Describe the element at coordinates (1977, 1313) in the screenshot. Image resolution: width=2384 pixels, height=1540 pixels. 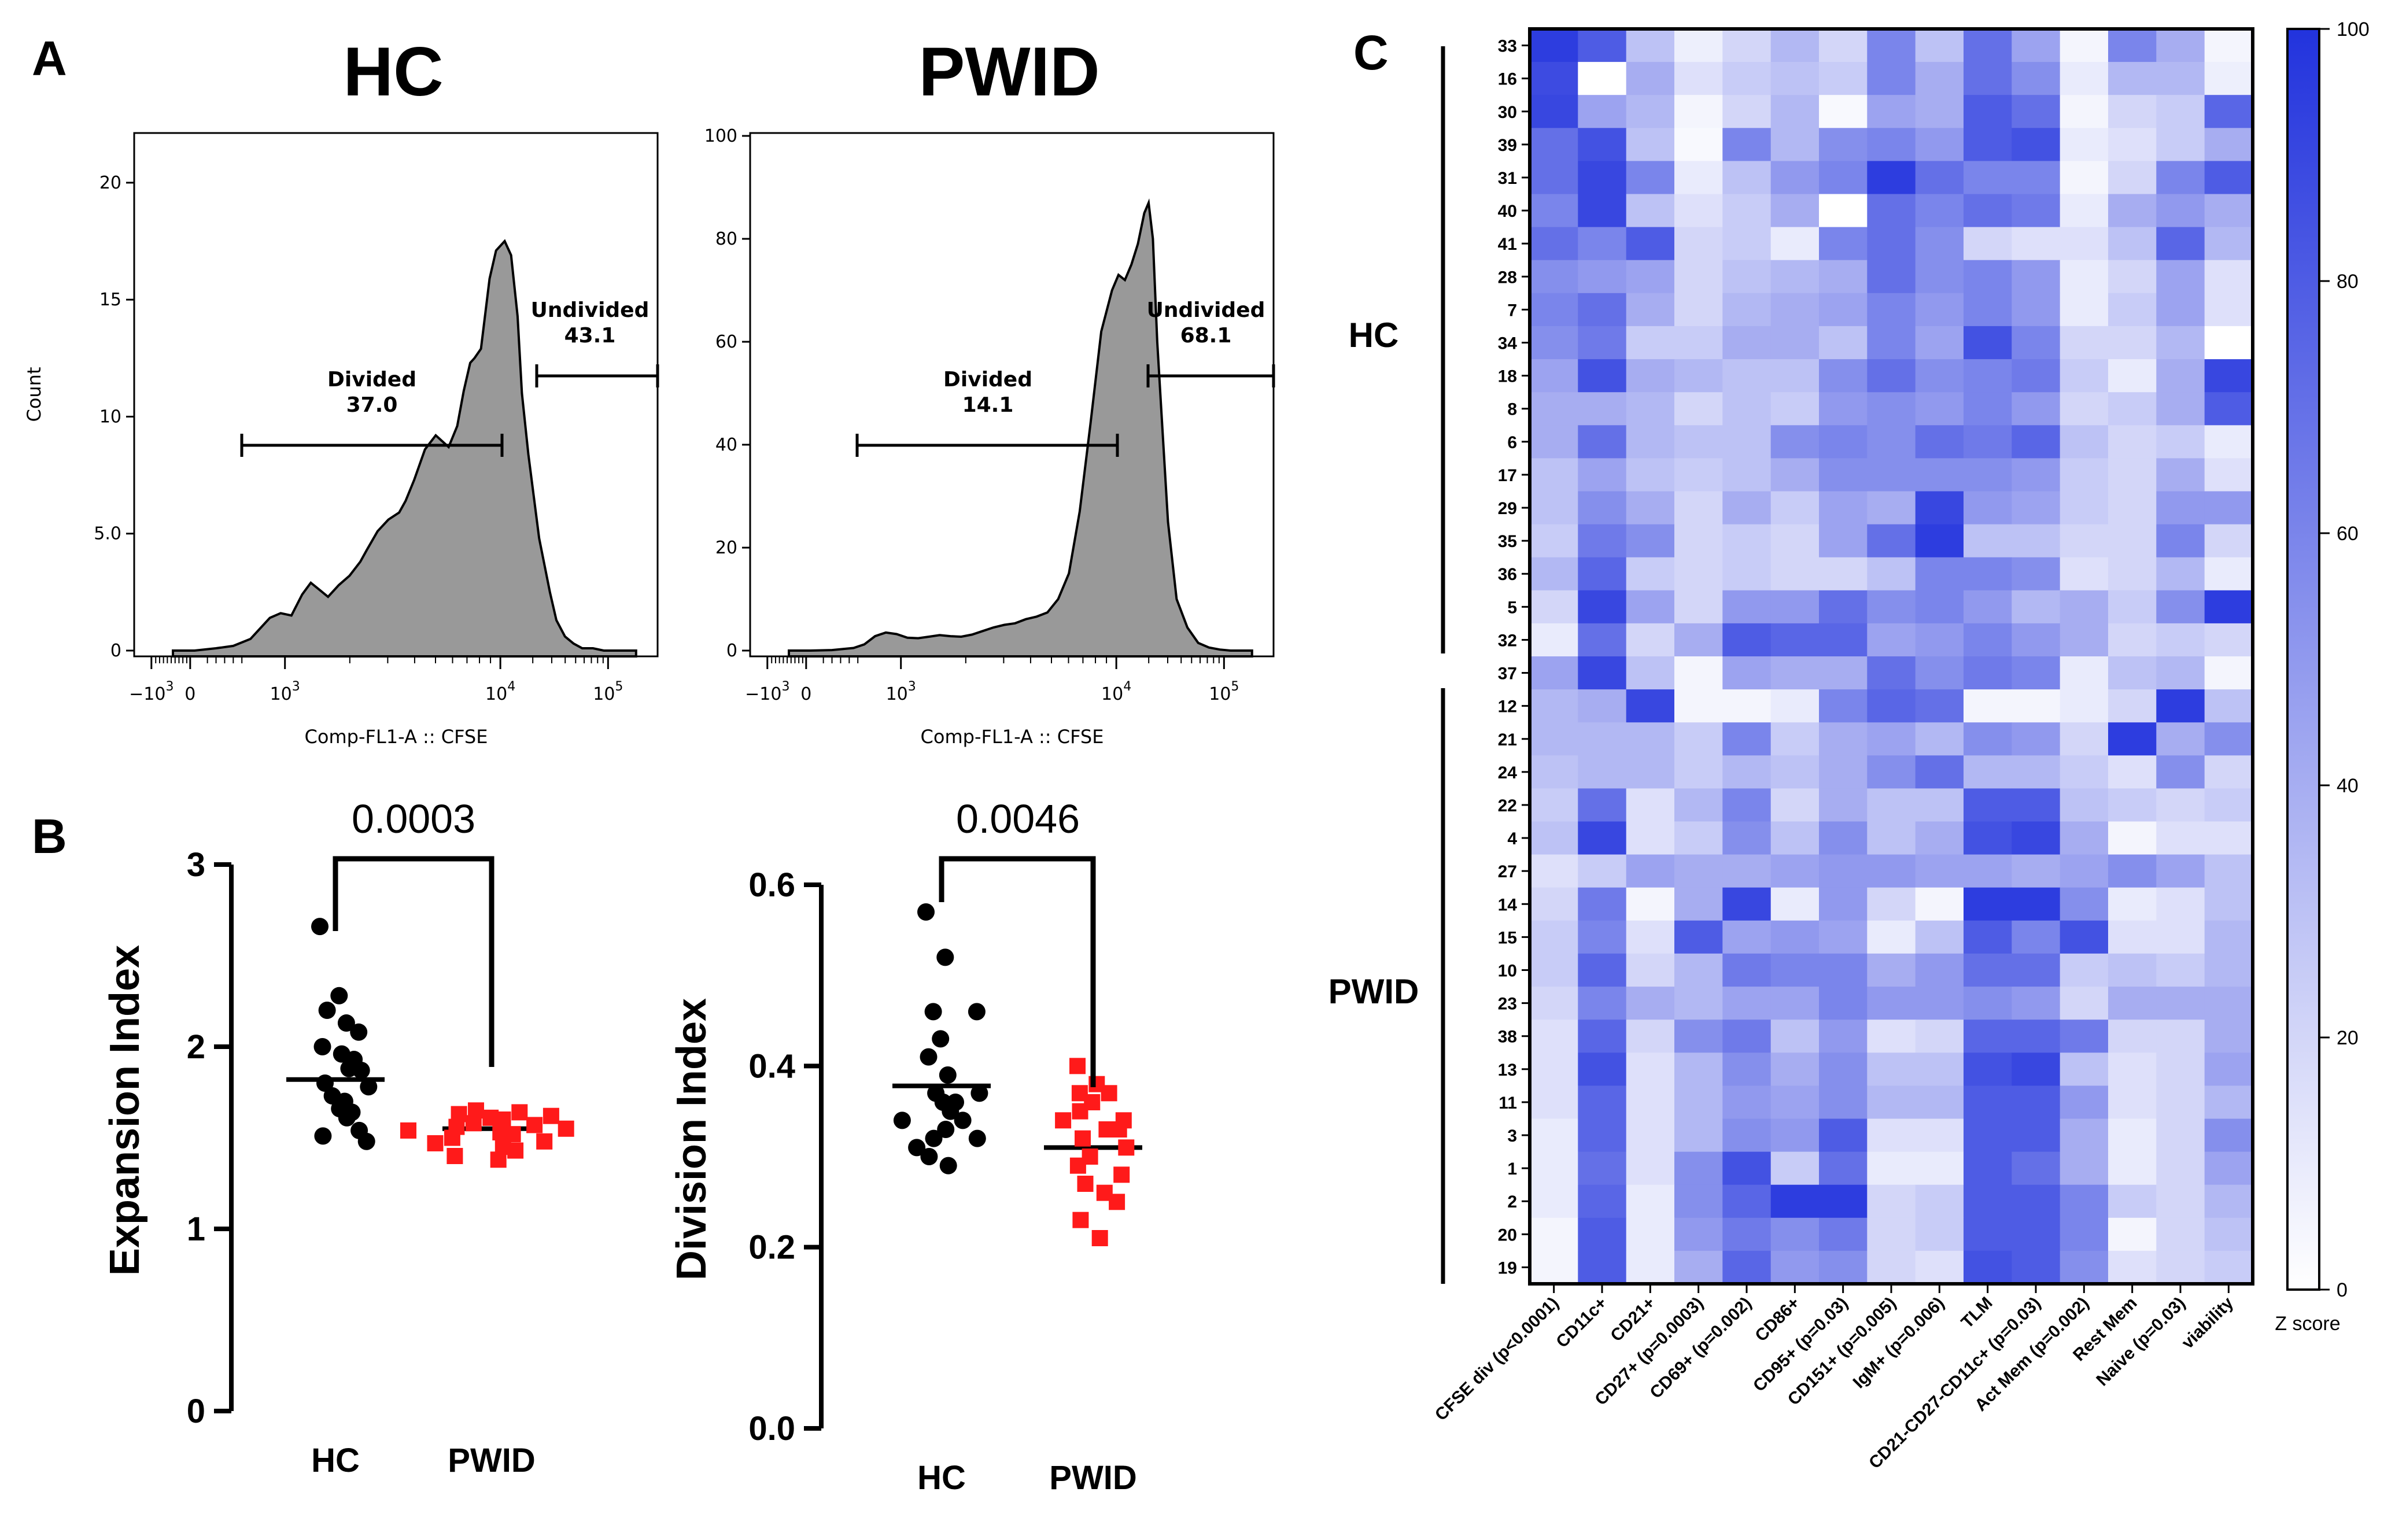
I see `heatmap-column-label: TLM` at that location.